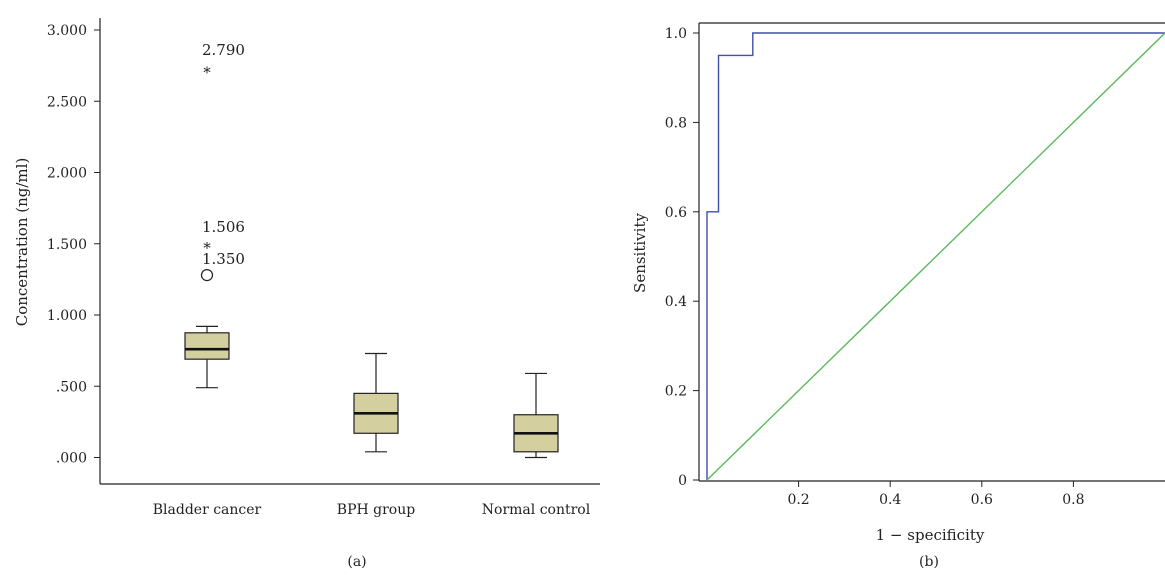 The width and height of the screenshot is (1165, 579). I want to click on x-tick-label: 0.4, so click(890, 500).